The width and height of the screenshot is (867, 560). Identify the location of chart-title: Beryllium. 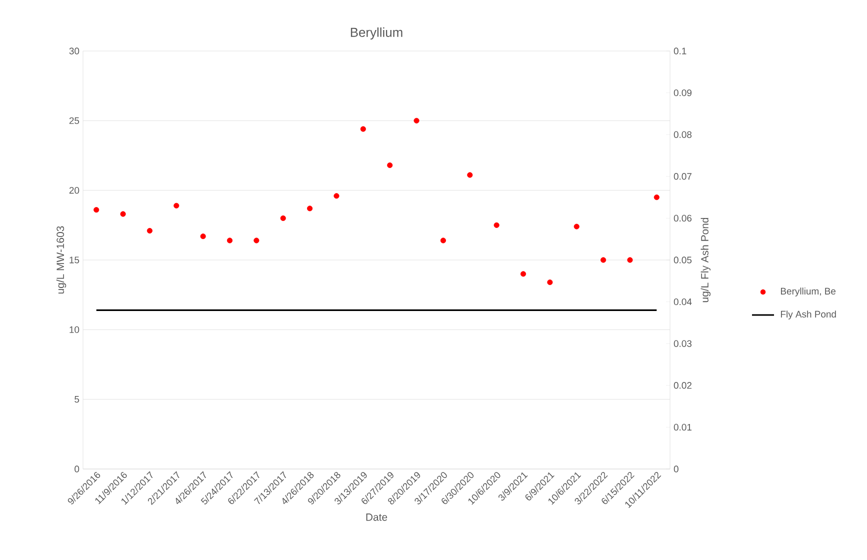
(376, 33).